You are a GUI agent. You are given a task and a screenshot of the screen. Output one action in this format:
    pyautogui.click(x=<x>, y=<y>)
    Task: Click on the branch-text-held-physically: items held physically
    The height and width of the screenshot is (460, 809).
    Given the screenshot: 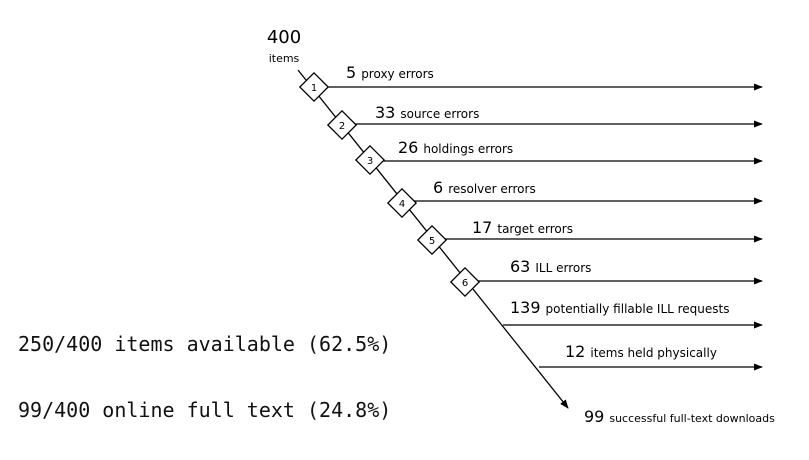 What is the action you would take?
    pyautogui.click(x=653, y=353)
    